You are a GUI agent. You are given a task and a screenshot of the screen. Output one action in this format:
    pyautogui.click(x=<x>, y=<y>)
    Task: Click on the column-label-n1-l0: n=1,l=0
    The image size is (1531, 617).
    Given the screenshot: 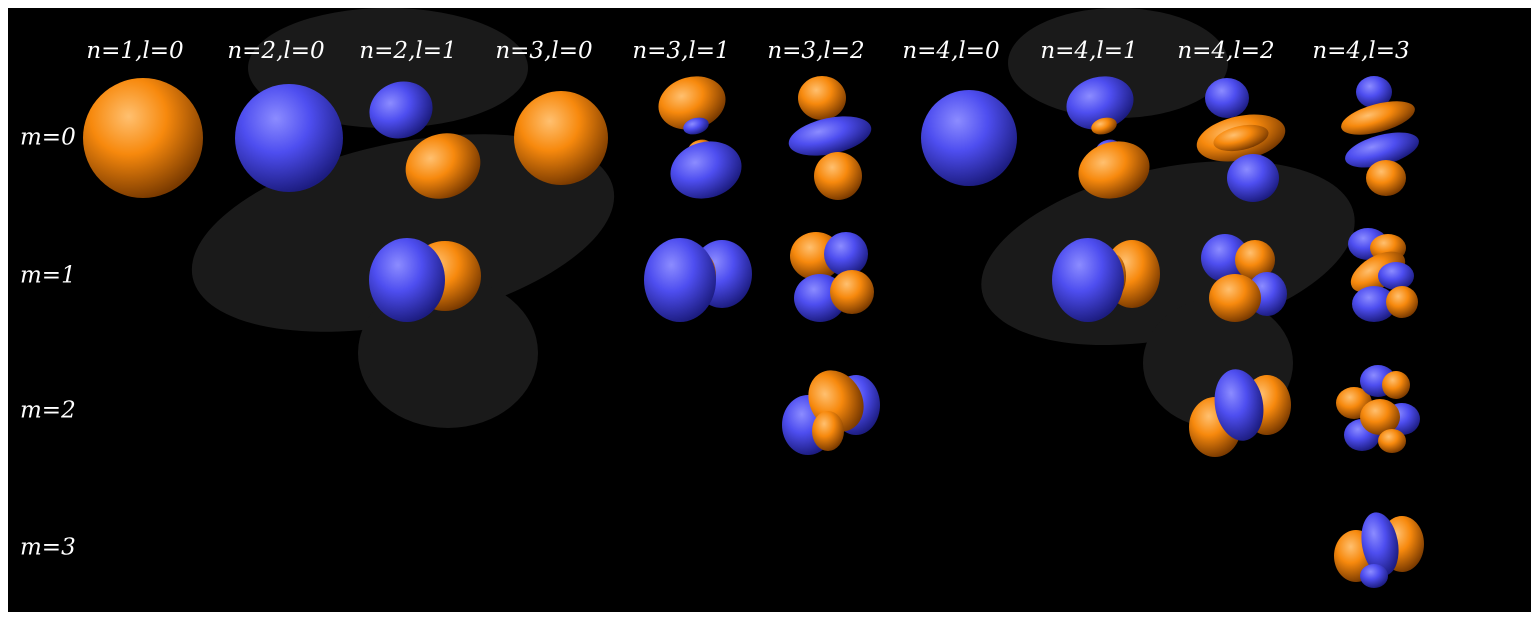 What is the action you would take?
    pyautogui.click(x=135, y=51)
    